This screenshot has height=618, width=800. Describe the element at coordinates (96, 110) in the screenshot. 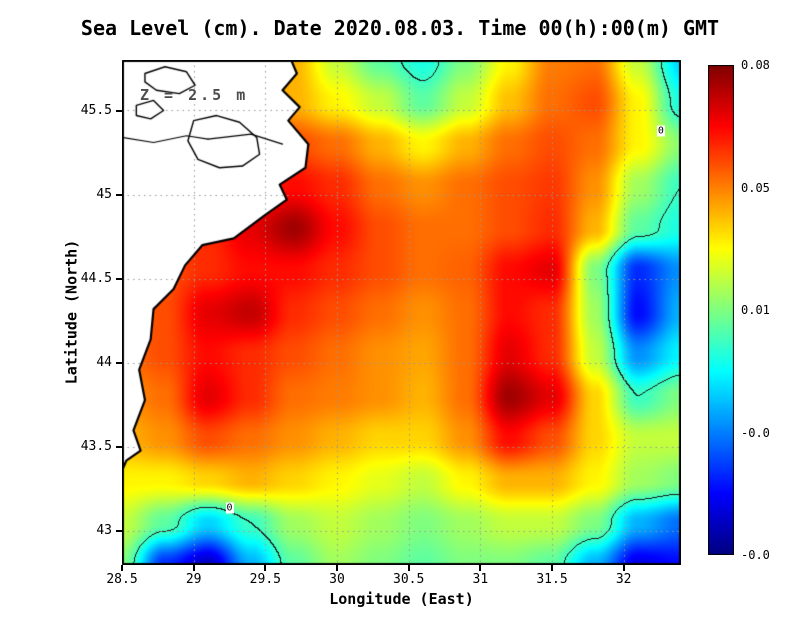

I see `y-tick-label: 45.5` at that location.